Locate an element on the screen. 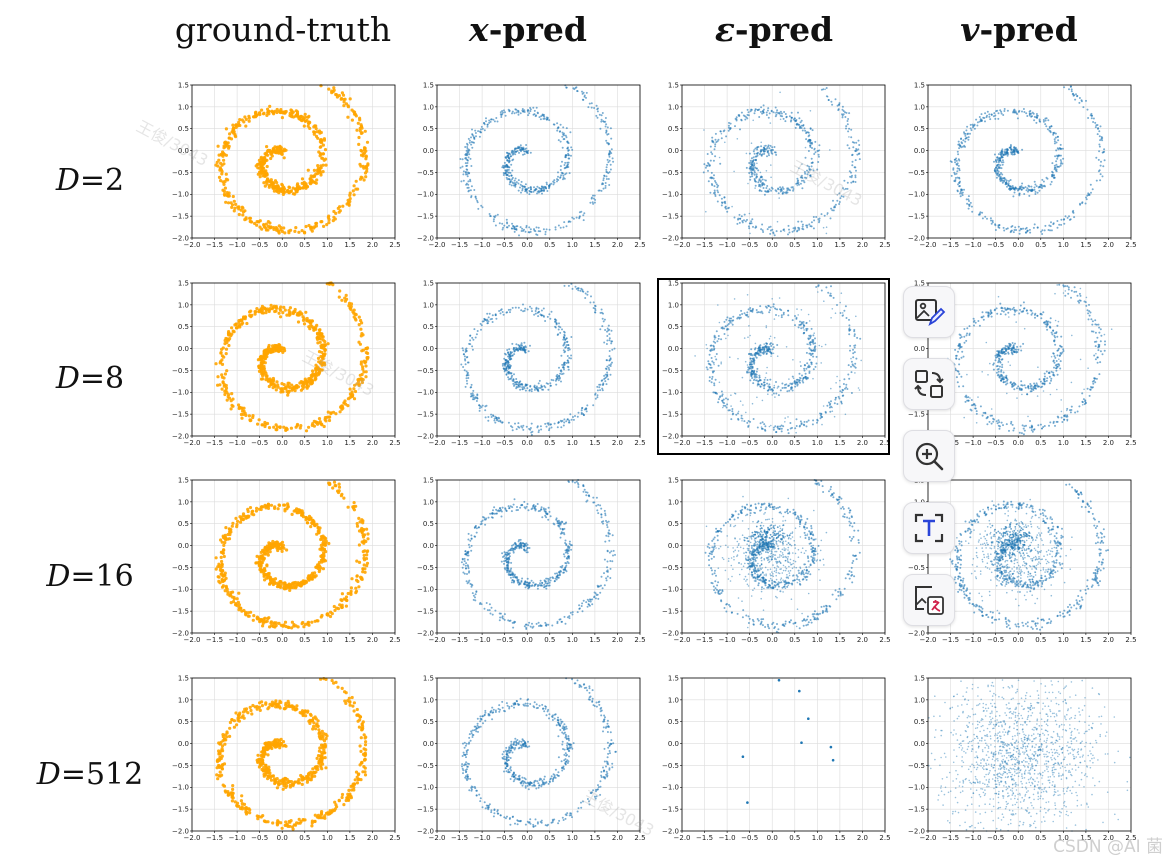 This screenshot has width=1171, height=861. axes-frame is located at coordinates (783, 161).